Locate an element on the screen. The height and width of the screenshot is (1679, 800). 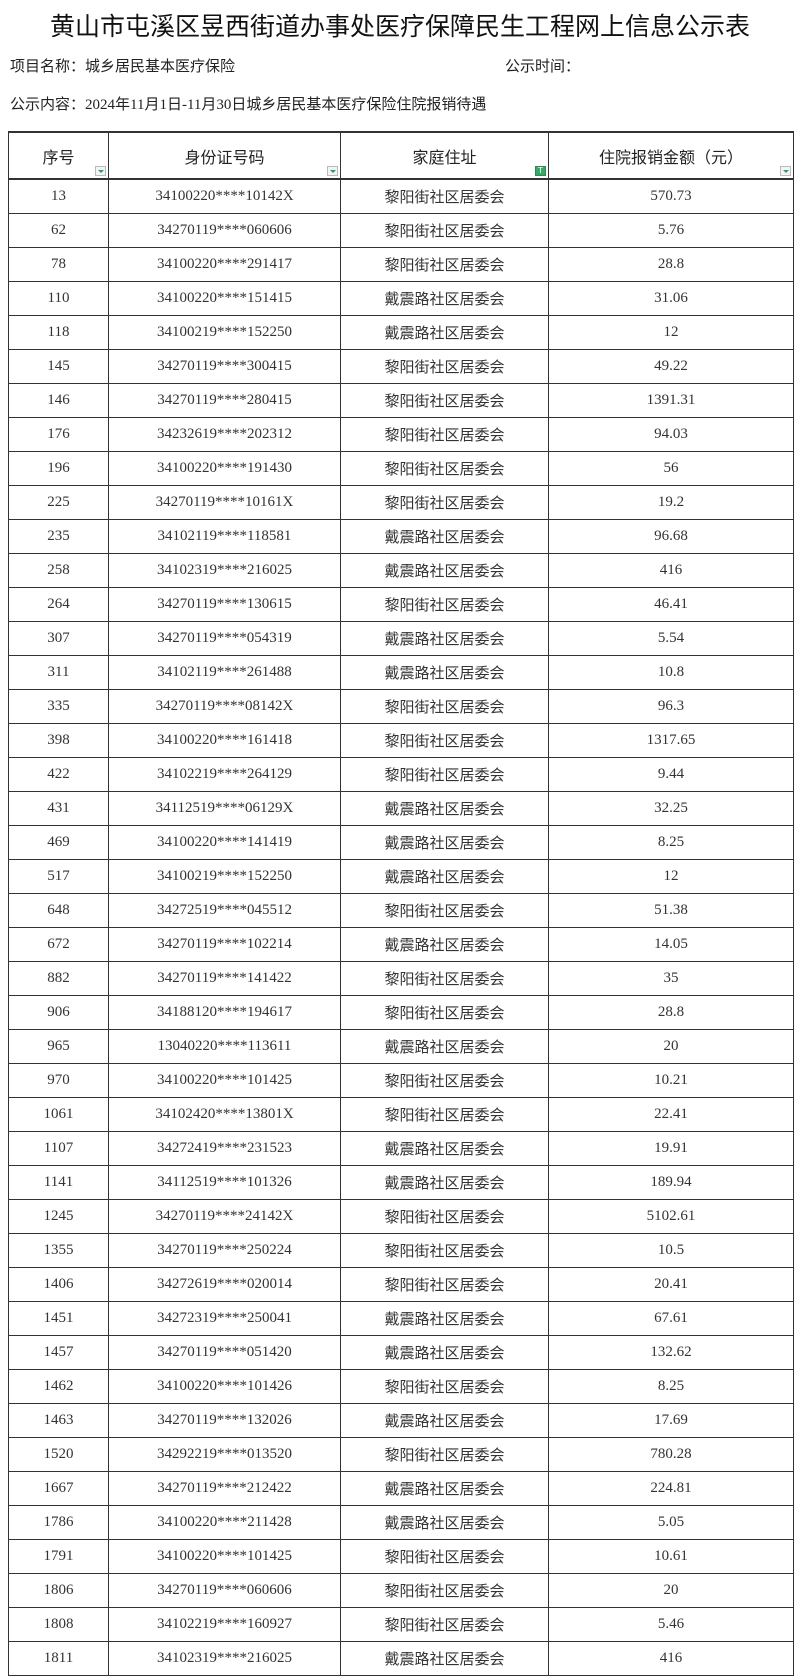
cell-amount: 5.05 is located at coordinates (671, 1522).